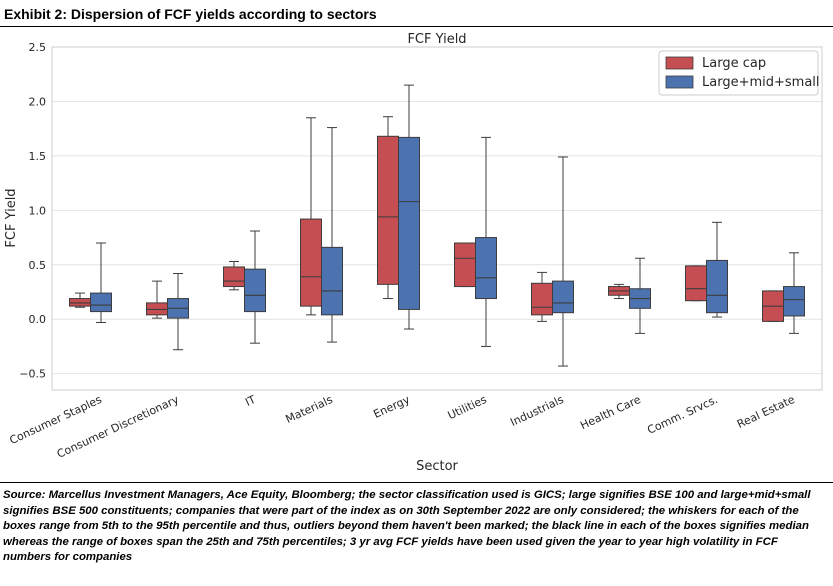  I want to click on y-tick-label: 0.0, so click(38, 319).